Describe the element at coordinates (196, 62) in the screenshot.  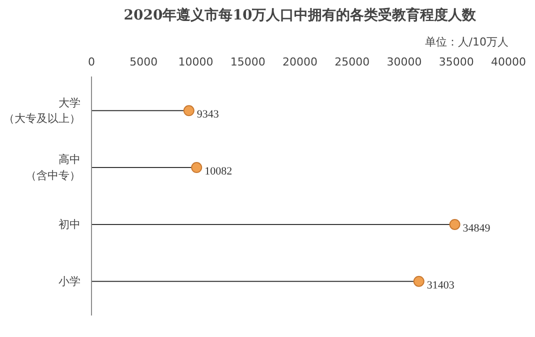
I see `x-tick-label: 10000` at that location.